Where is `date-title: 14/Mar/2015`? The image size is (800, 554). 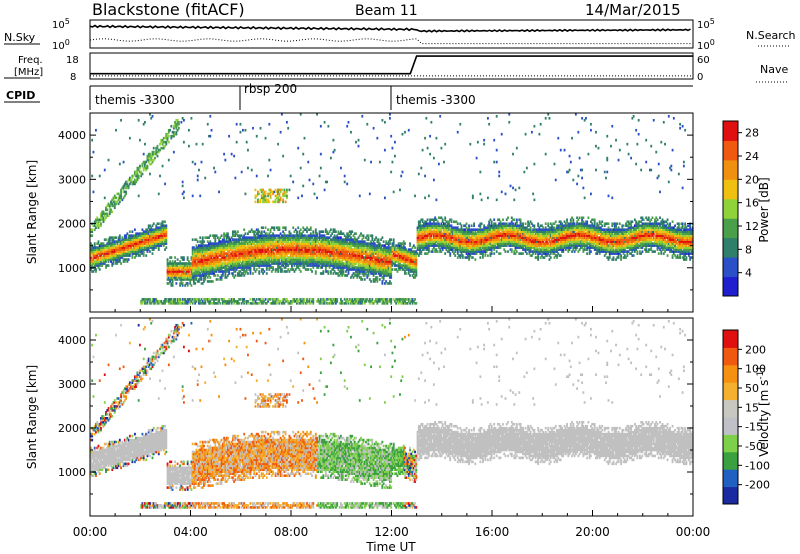 date-title: 14/Mar/2015 is located at coordinates (633, 10).